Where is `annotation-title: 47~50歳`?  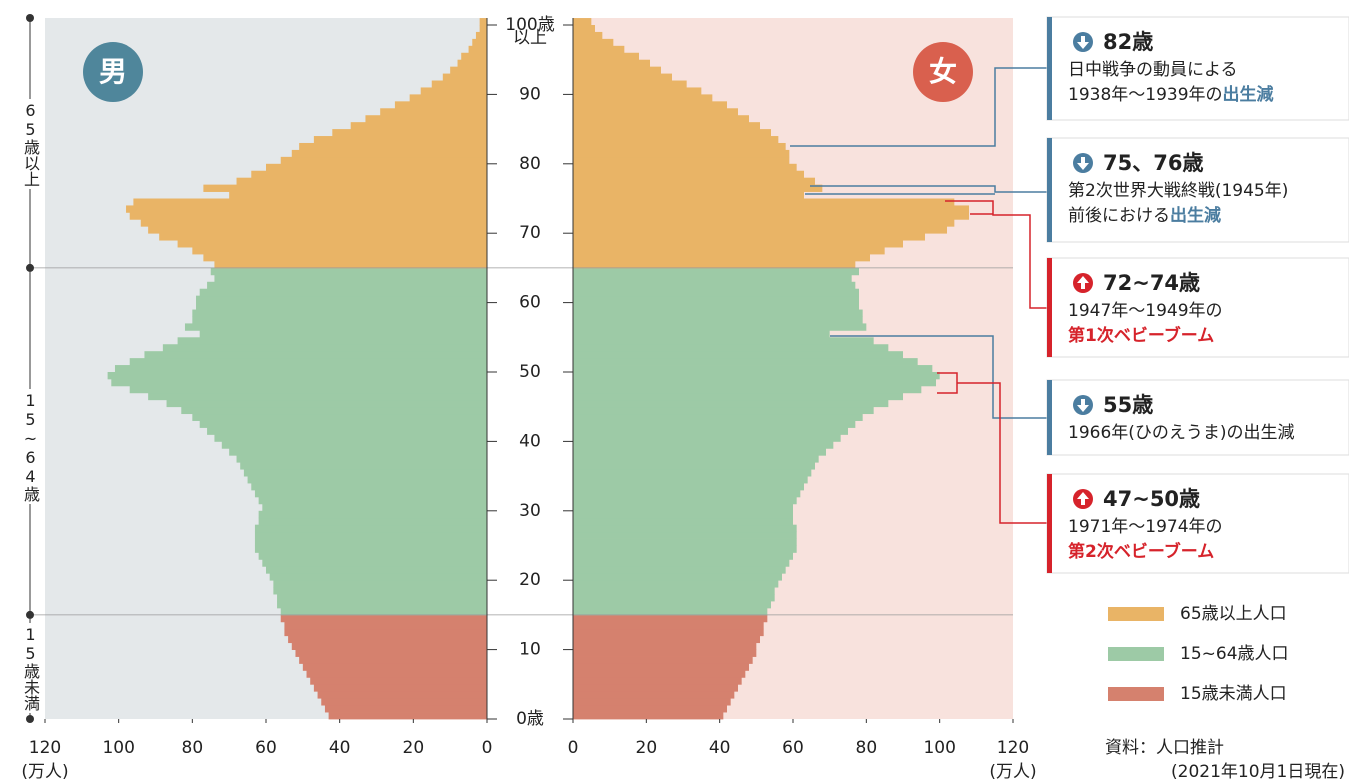 annotation-title: 47~50歳 is located at coordinates (1151, 499).